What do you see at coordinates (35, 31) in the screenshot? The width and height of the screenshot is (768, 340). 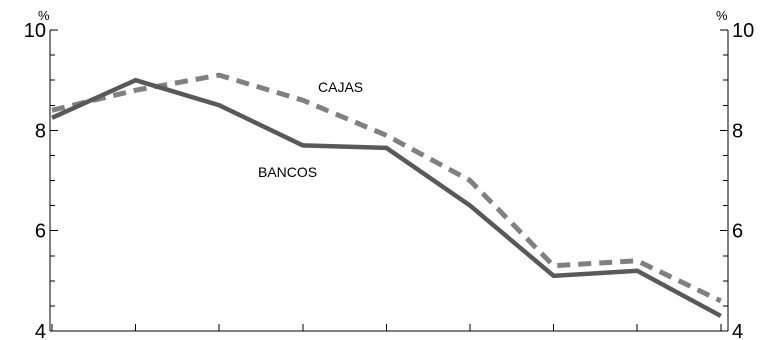 I see `left-tick-label: 10` at bounding box center [35, 31].